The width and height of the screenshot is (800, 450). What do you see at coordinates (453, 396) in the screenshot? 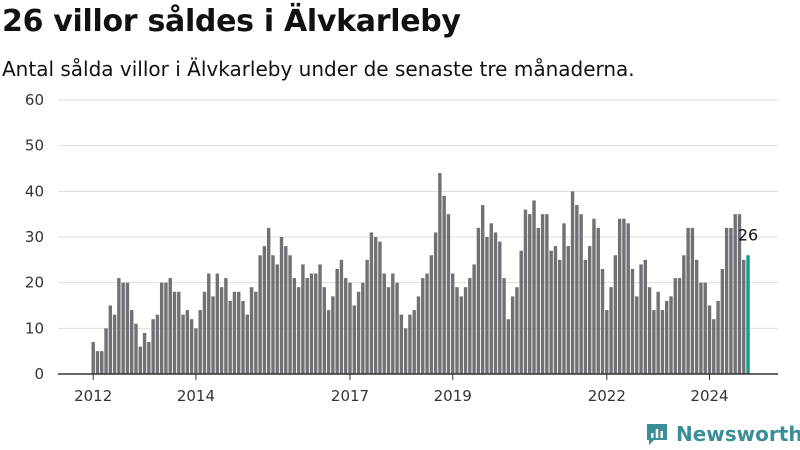
I see `x-tick-label: 2019` at bounding box center [453, 396].